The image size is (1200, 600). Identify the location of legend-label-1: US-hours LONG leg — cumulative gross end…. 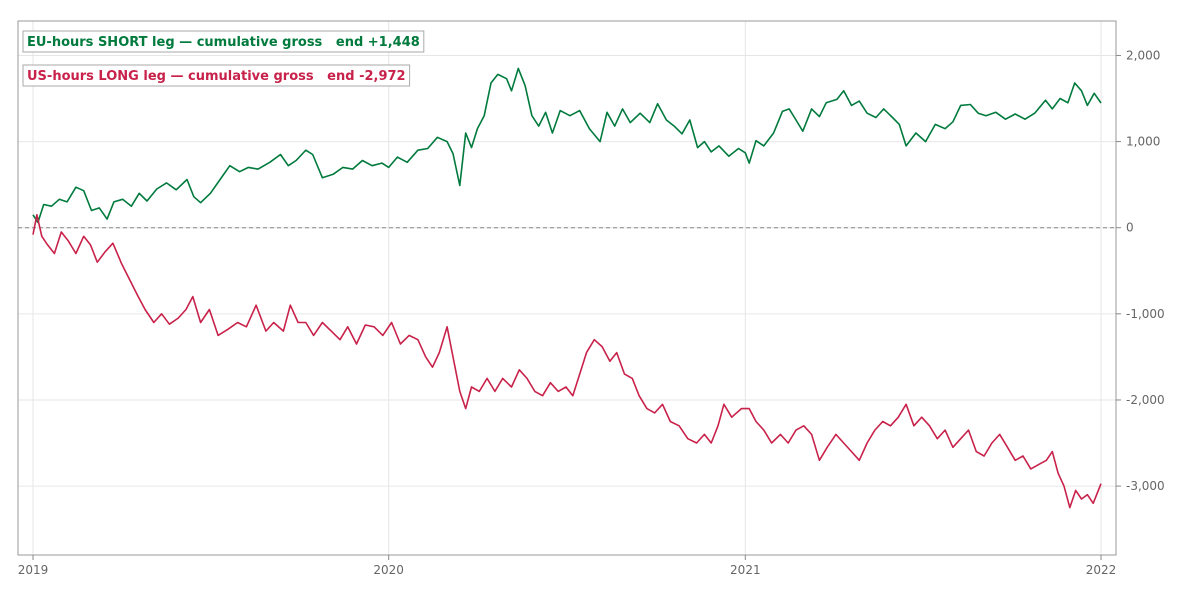
(216, 76).